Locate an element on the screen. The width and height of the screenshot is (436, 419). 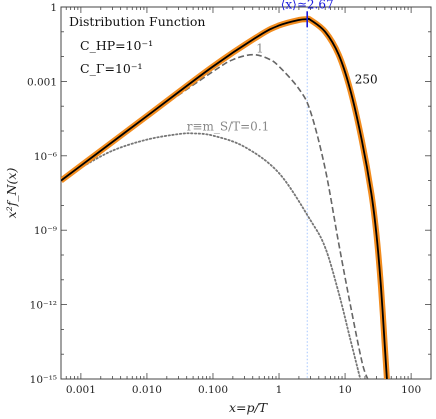
x-tick-label: 0.100 is located at coordinates (213, 390).